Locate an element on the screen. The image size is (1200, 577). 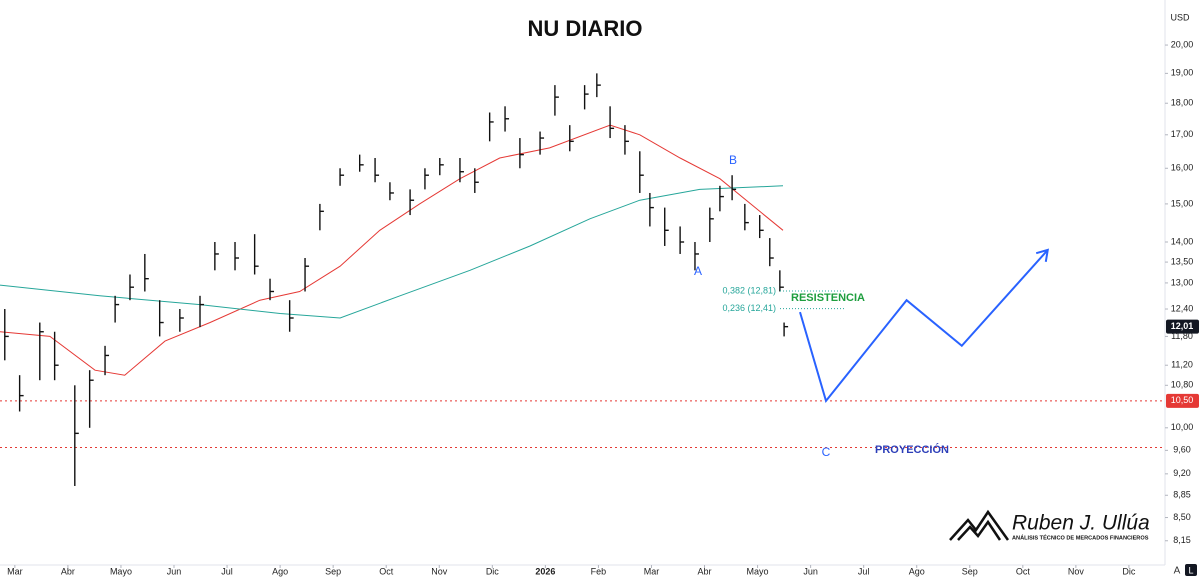
y-tick-label: 17,00 is located at coordinates (1182, 134).